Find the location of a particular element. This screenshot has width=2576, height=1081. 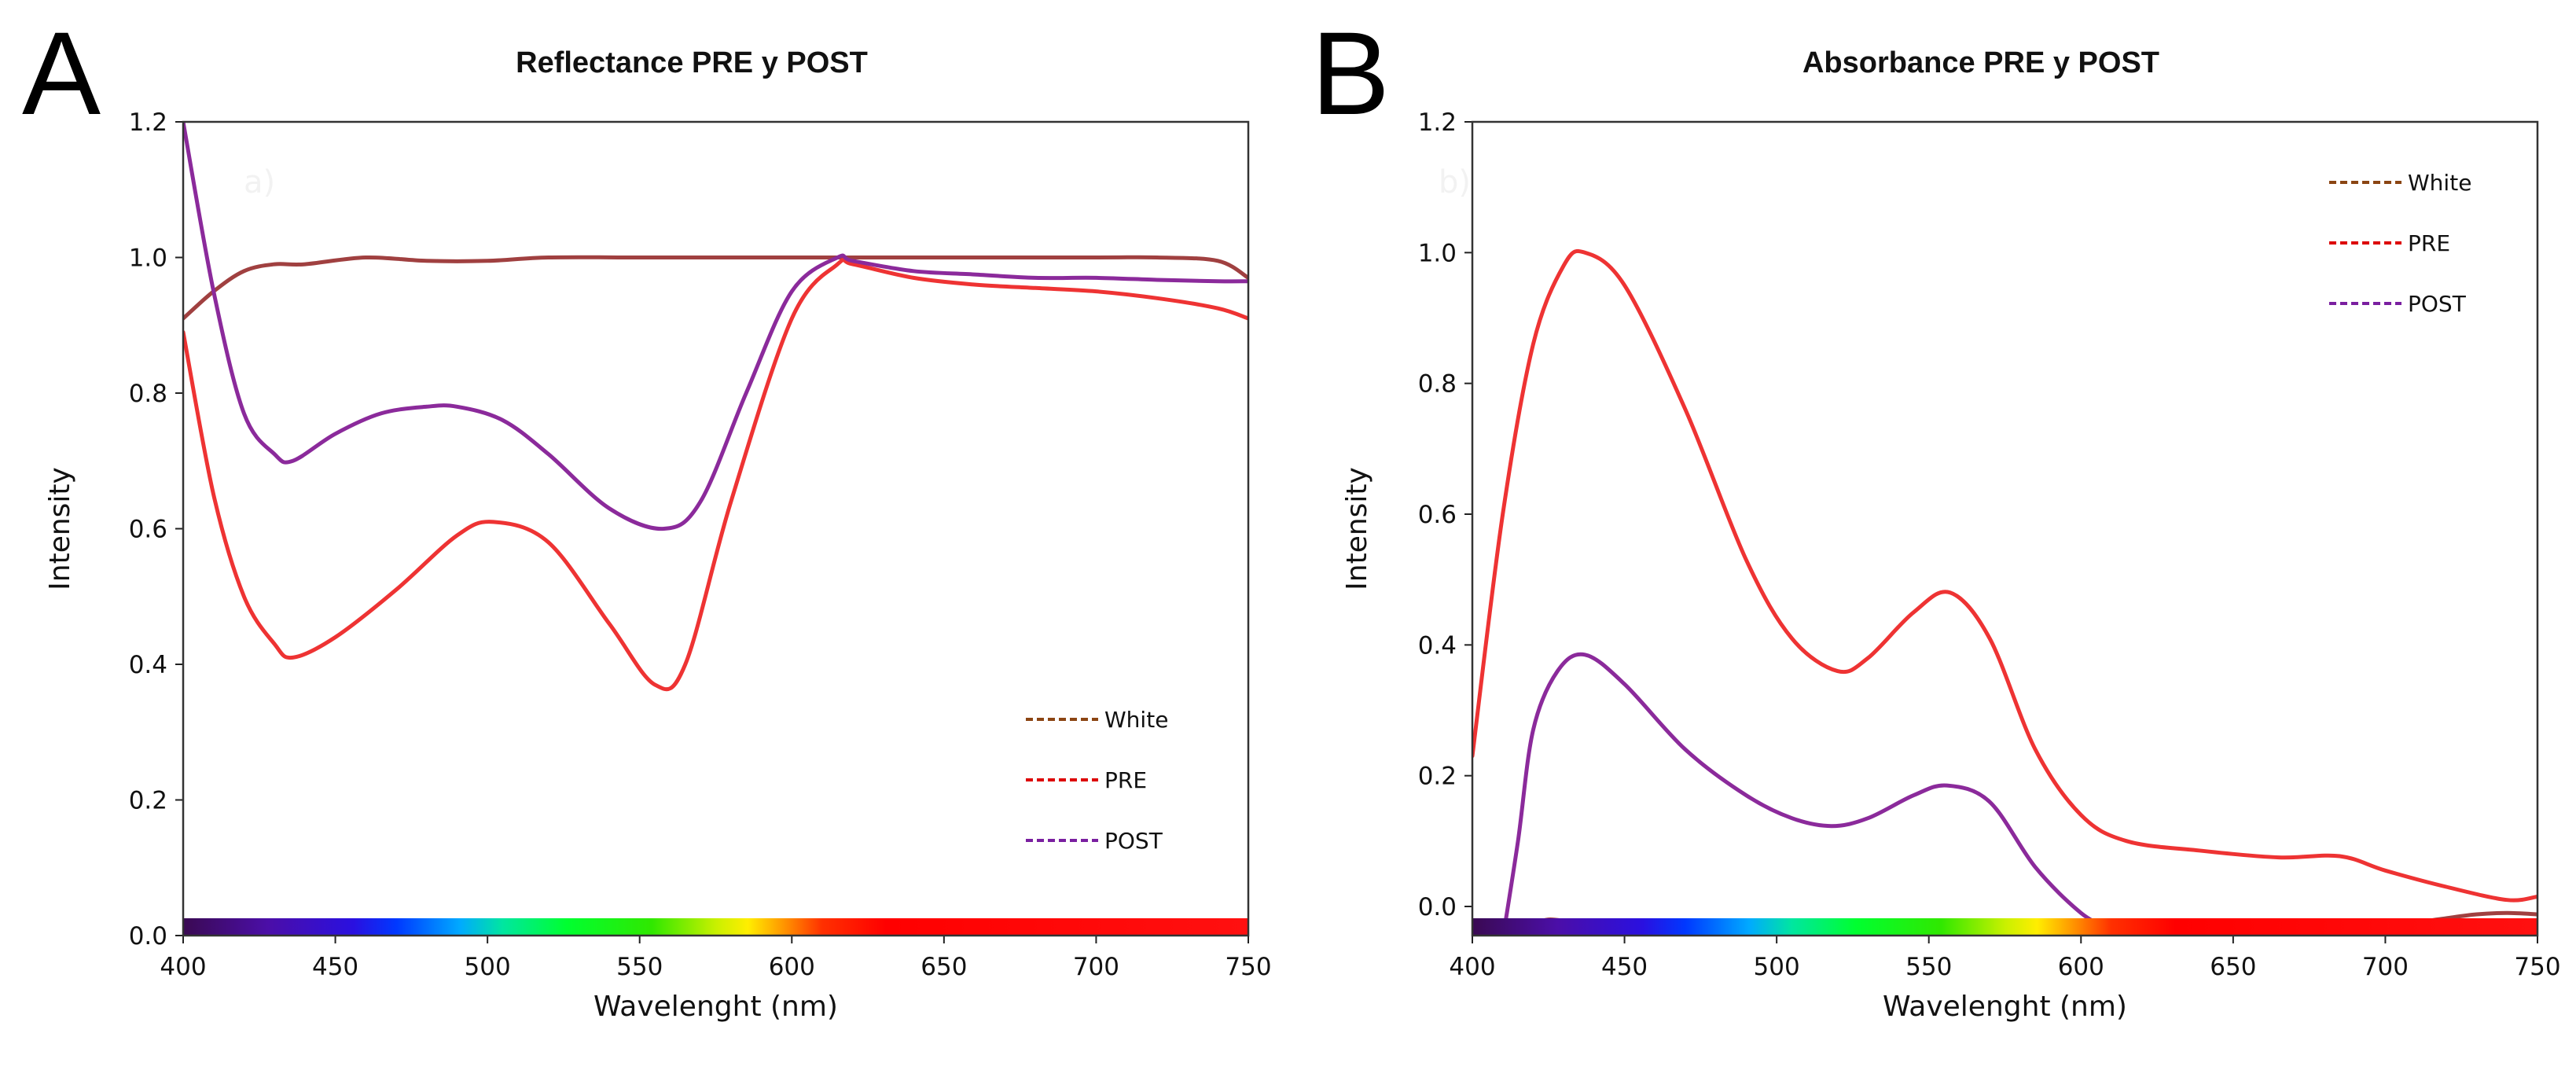

series-line-post is located at coordinates (1807, 794).